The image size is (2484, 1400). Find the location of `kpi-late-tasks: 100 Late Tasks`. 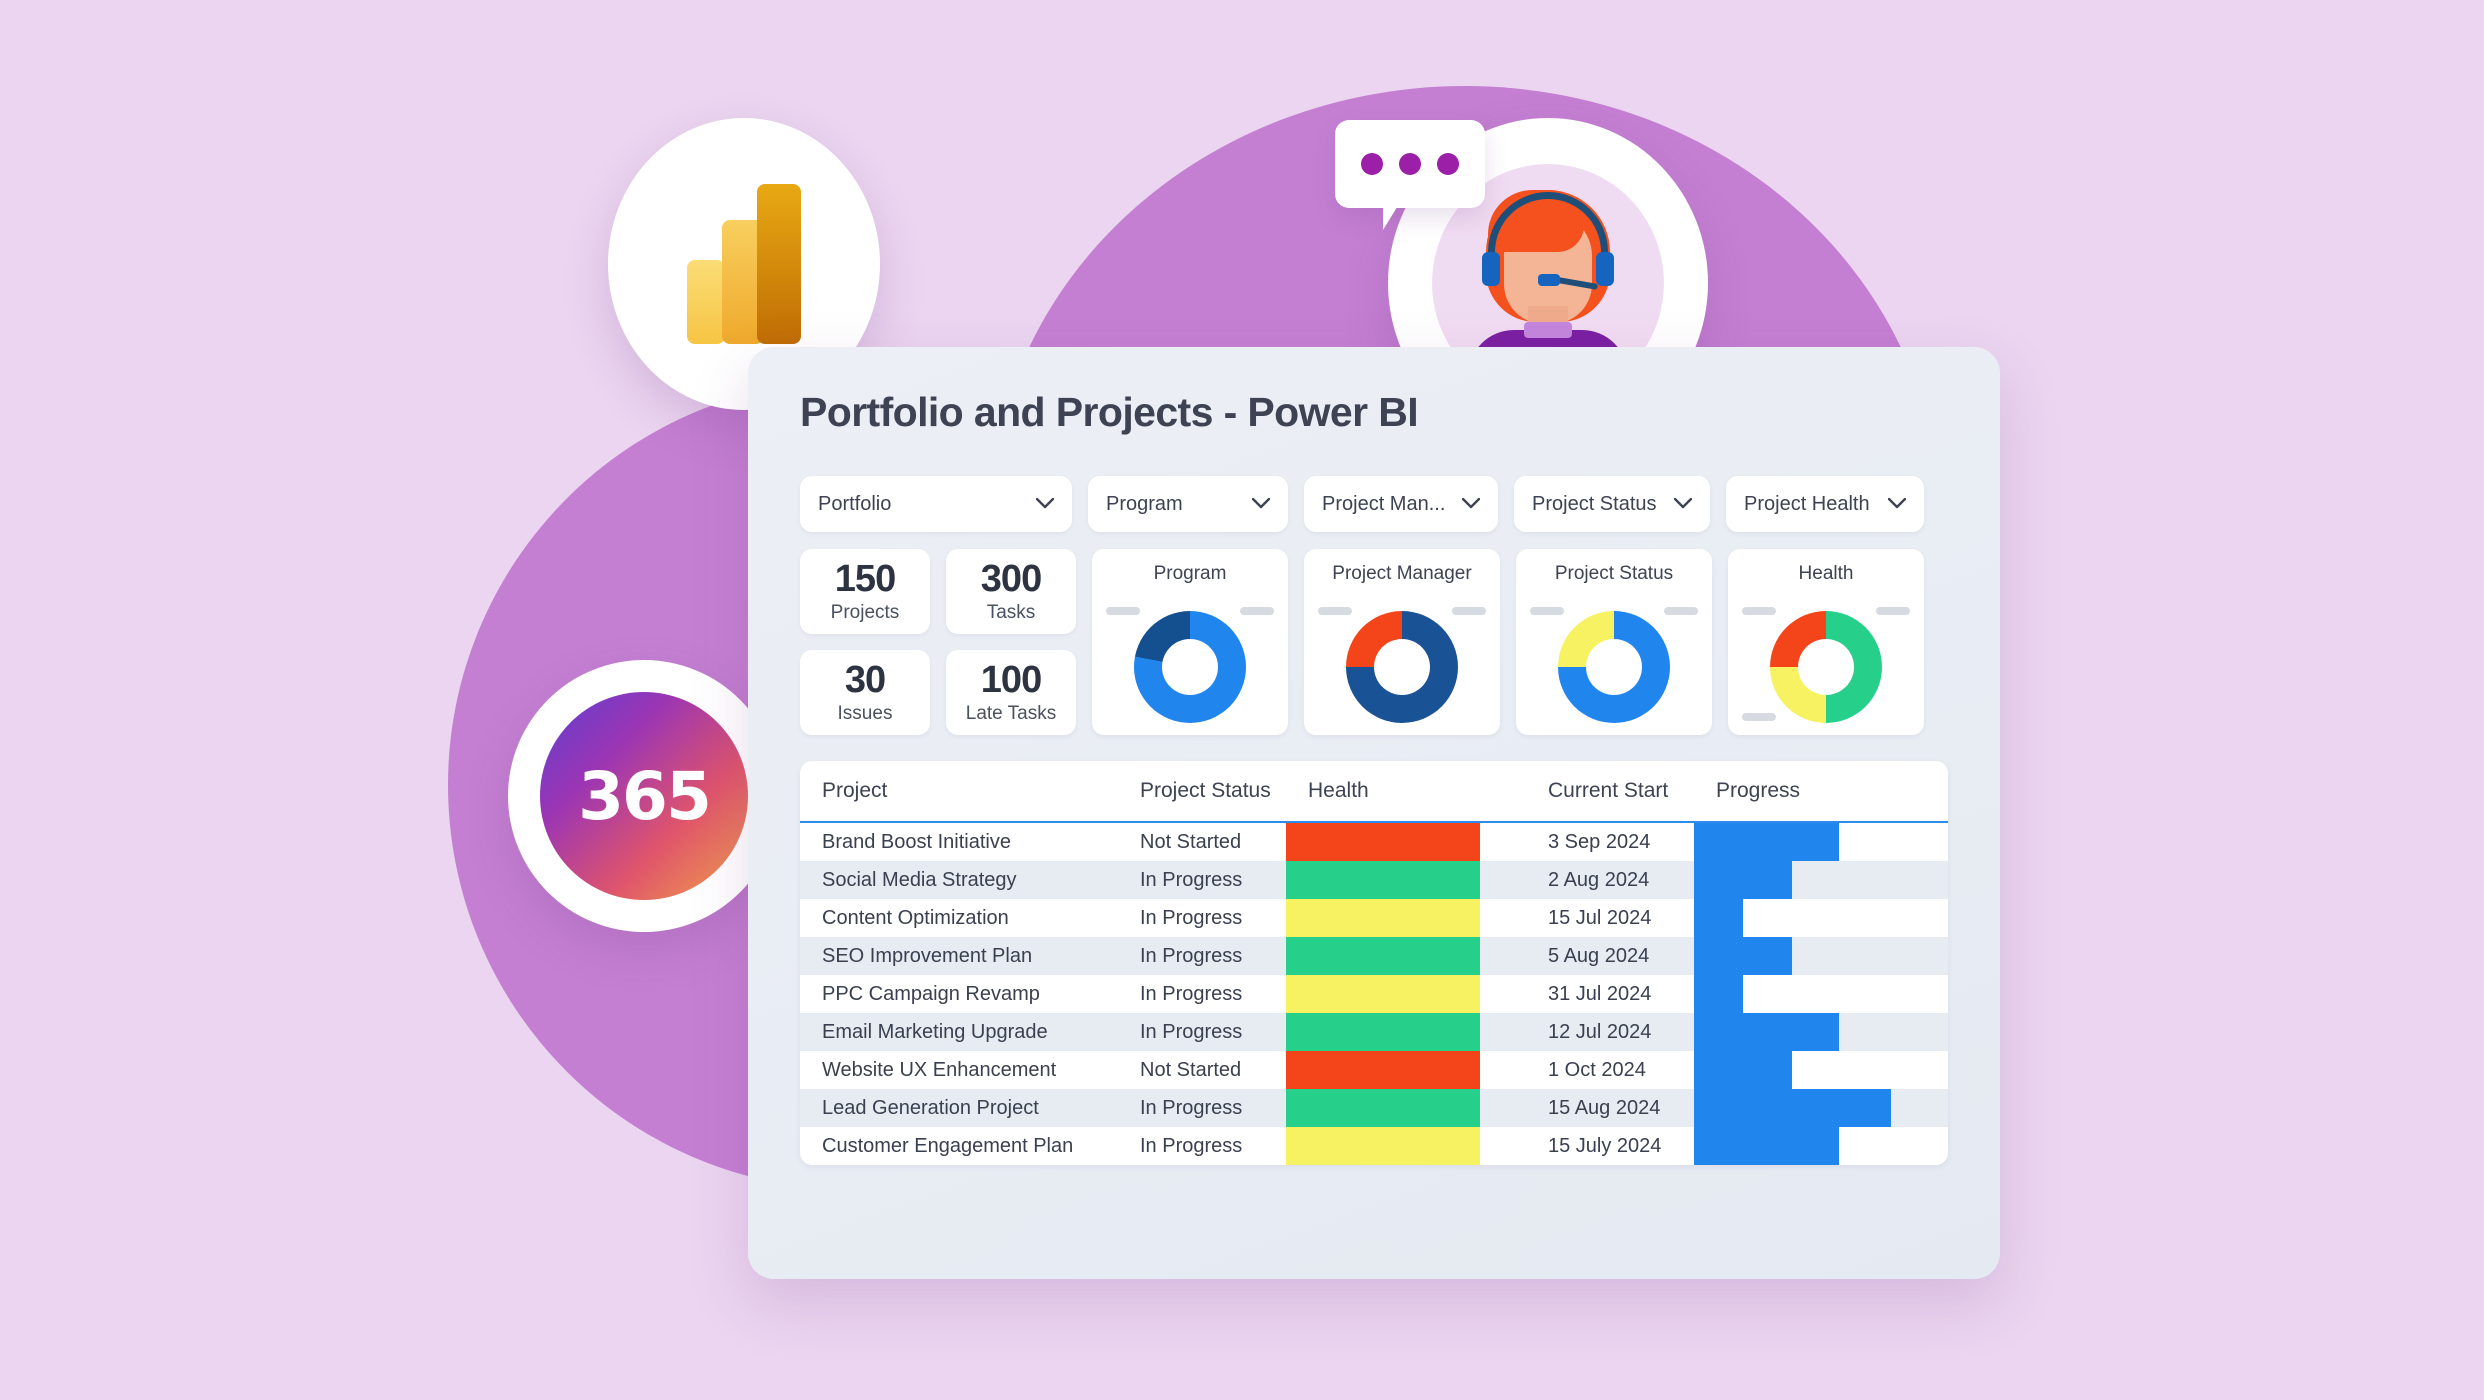

kpi-late-tasks: 100 Late Tasks is located at coordinates (1011, 692).